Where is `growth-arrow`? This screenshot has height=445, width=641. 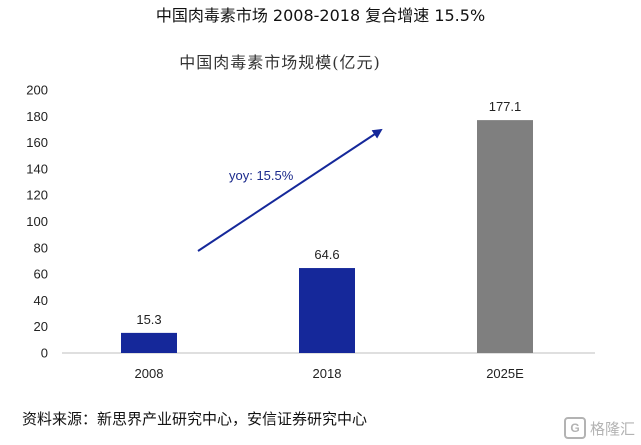 growth-arrow is located at coordinates (290, 190).